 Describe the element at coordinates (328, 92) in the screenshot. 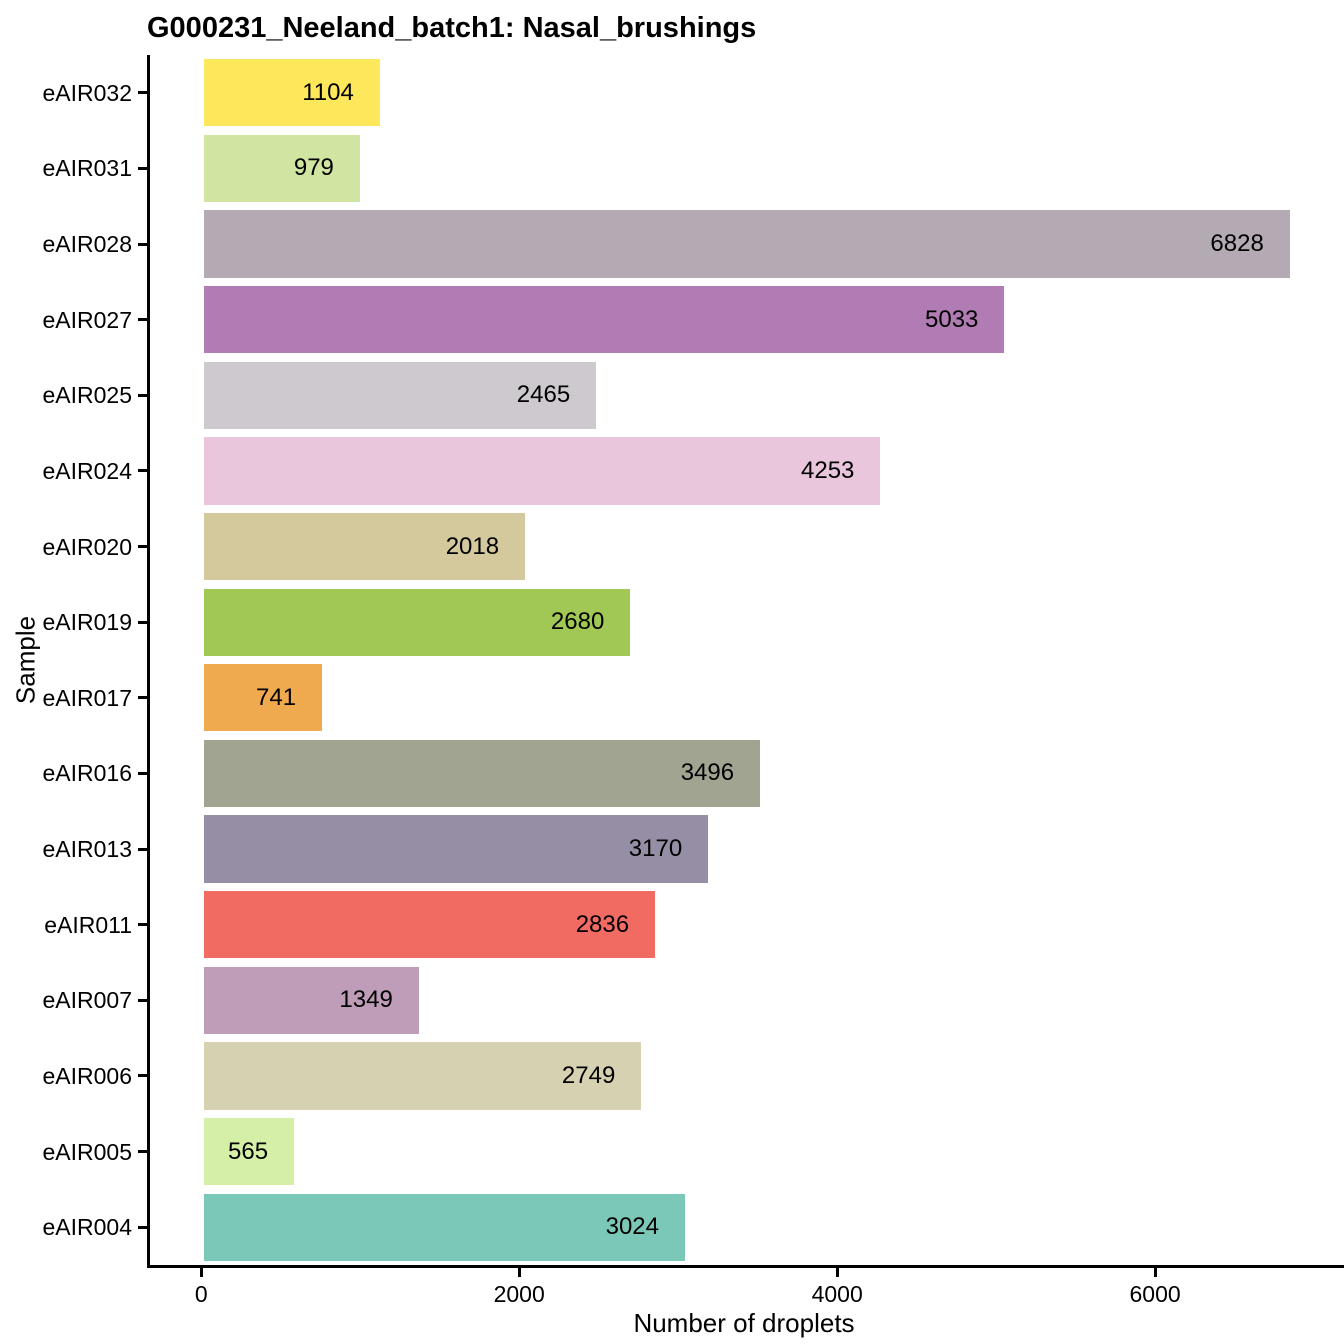

I see `bar-value-label: 1104` at that location.